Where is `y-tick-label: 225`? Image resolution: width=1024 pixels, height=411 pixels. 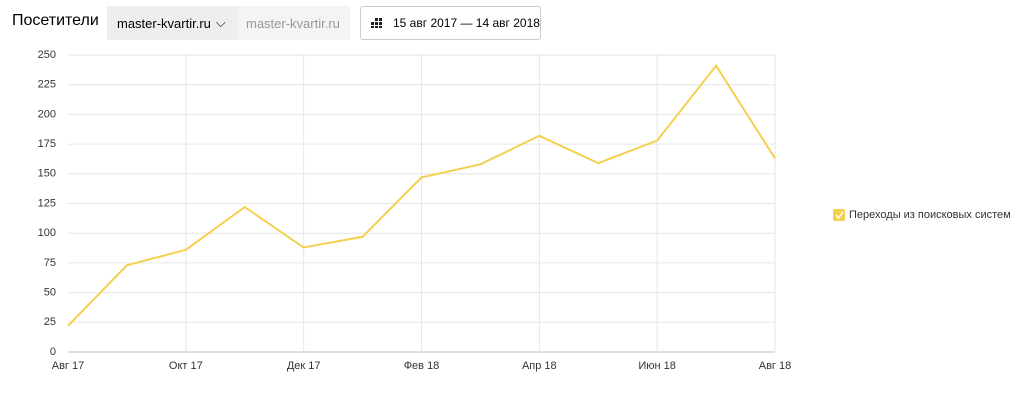 y-tick-label: 225 is located at coordinates (47, 85).